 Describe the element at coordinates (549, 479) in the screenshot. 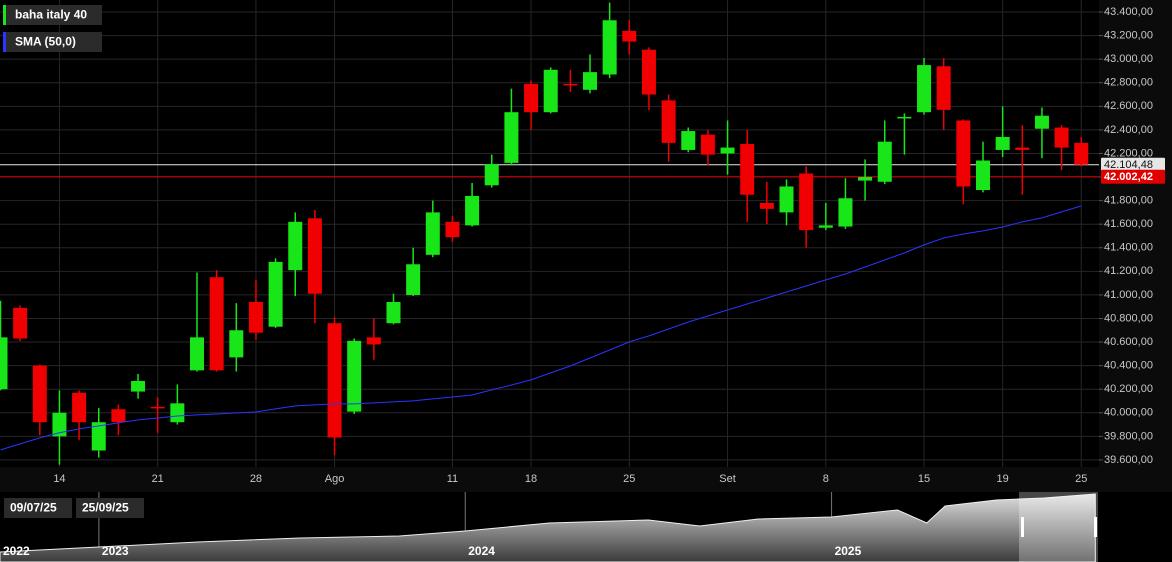

I see `x-axis-strip` at that location.